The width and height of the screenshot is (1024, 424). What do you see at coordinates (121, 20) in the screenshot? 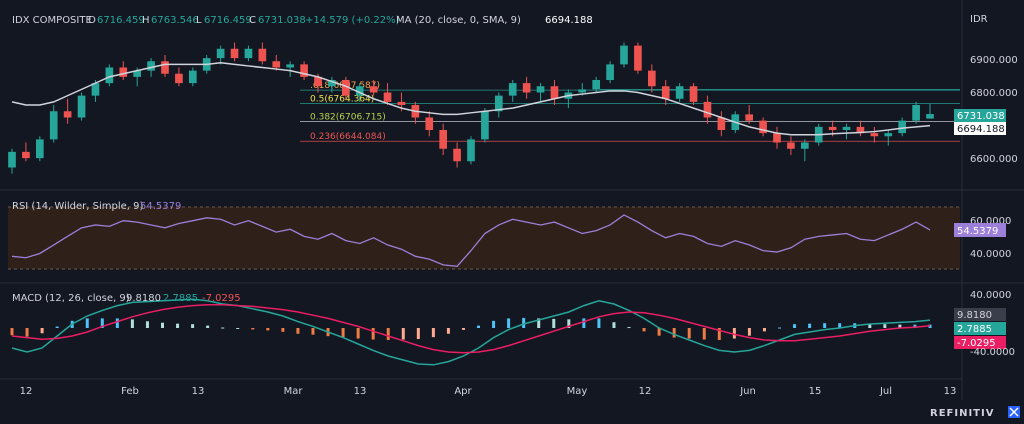
I see `ohlc-open: 6716.459` at bounding box center [121, 20].